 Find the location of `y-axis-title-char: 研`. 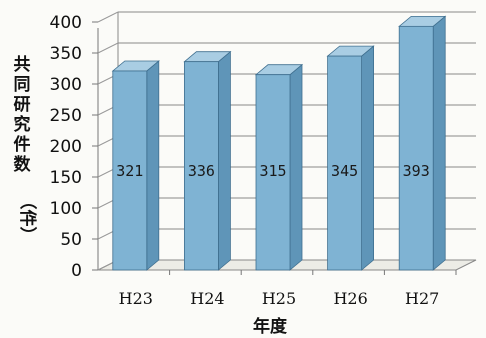

y-axis-title-char: 研 is located at coordinates (22, 105).